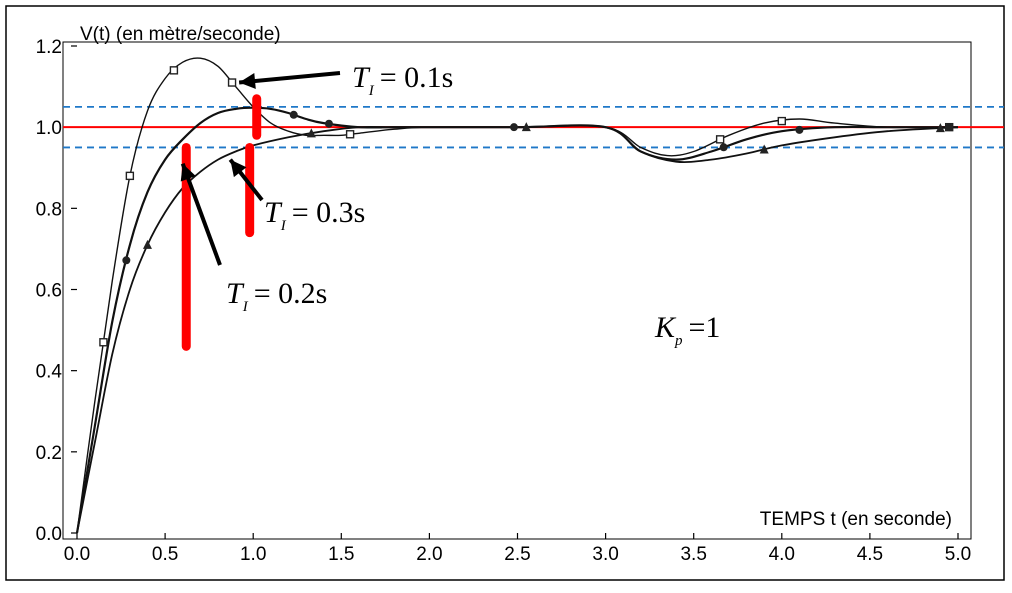 The height and width of the screenshot is (593, 1012). I want to click on y-tick-label: 0.2, so click(49, 453).